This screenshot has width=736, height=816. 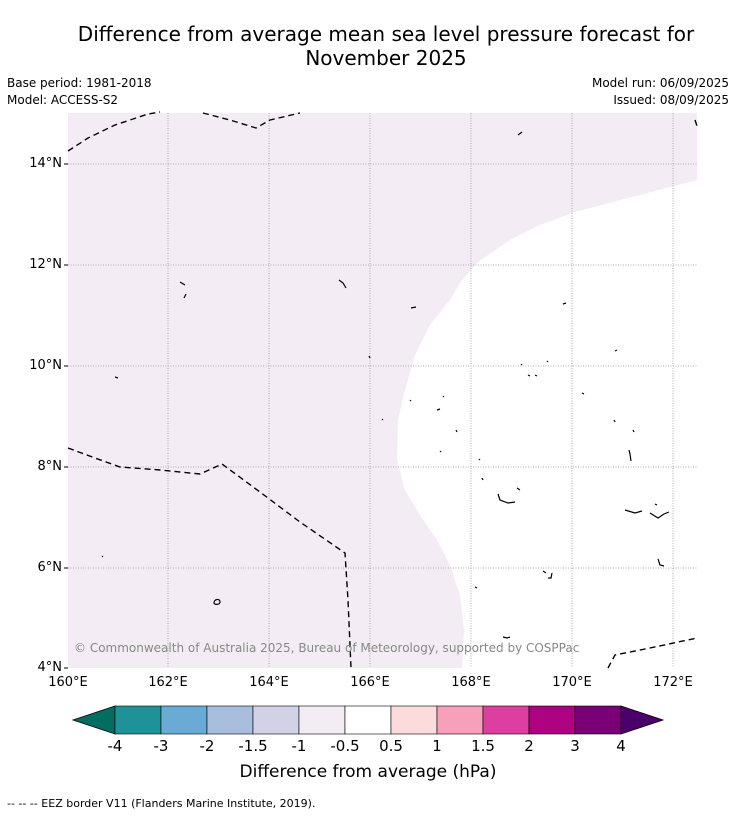 I want to click on lon-label-170: 170°E, so click(x=572, y=682).